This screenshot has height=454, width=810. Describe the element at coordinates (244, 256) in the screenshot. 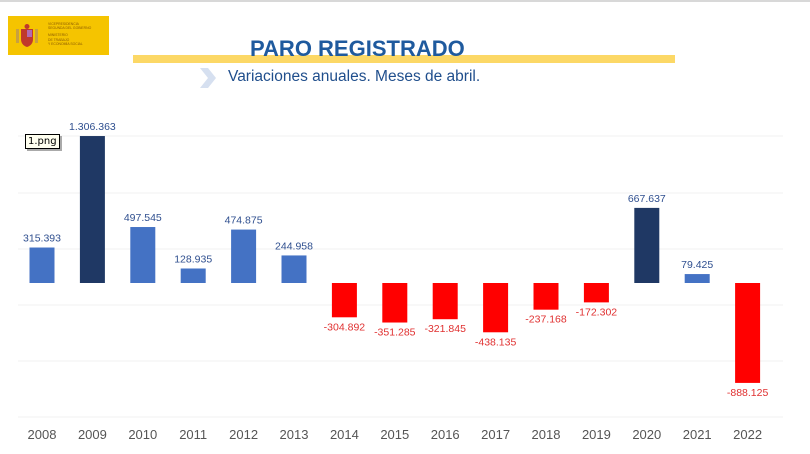

I see `bar-2012` at that location.